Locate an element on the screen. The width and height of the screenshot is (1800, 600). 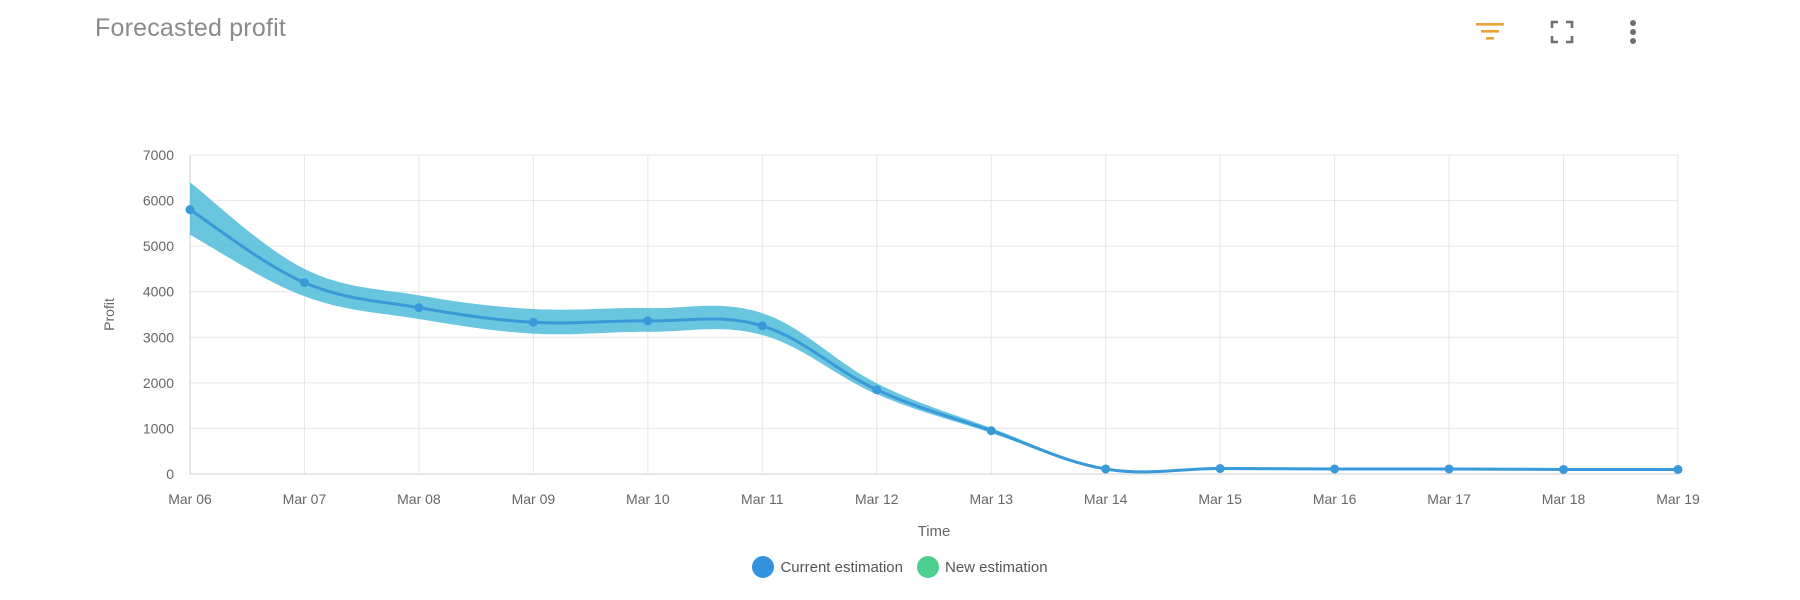
x-tick-label: Mar 14 is located at coordinates (1106, 499).